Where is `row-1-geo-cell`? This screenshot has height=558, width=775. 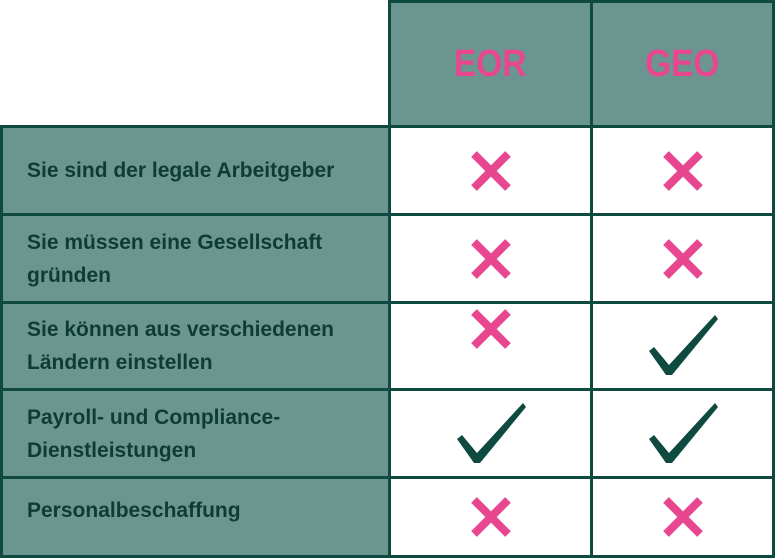
row-1-geo-cell is located at coordinates (682, 258).